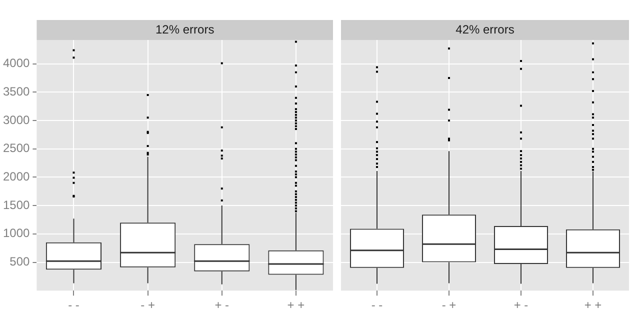 The image size is (637, 320). What do you see at coordinates (16, 91) in the screenshot?
I see `y-tick-label: 3500` at bounding box center [16, 91].